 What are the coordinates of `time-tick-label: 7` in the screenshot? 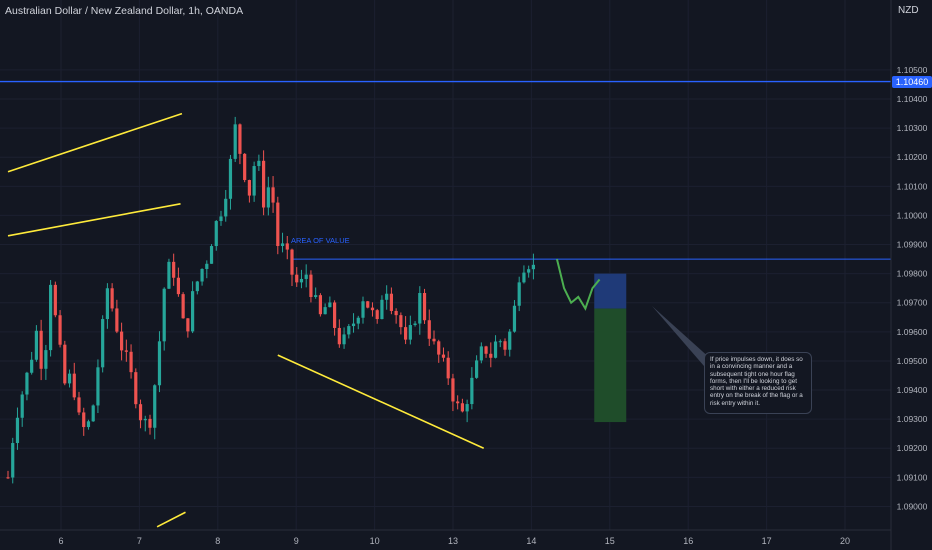 It's located at (139, 541).